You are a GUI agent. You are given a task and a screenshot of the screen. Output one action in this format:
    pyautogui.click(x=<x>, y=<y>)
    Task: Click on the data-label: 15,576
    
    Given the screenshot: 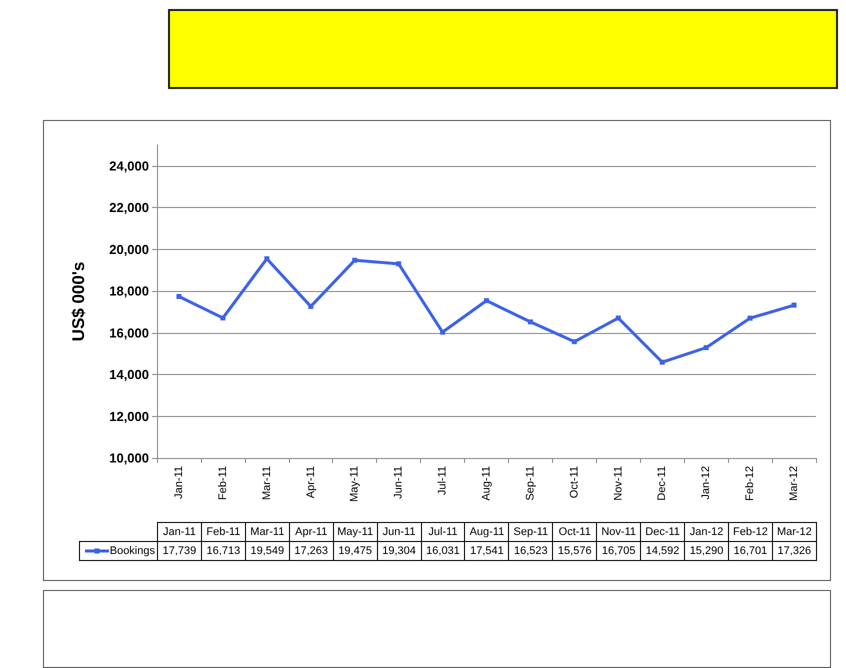 What is the action you would take?
    pyautogui.click(x=574, y=551)
    